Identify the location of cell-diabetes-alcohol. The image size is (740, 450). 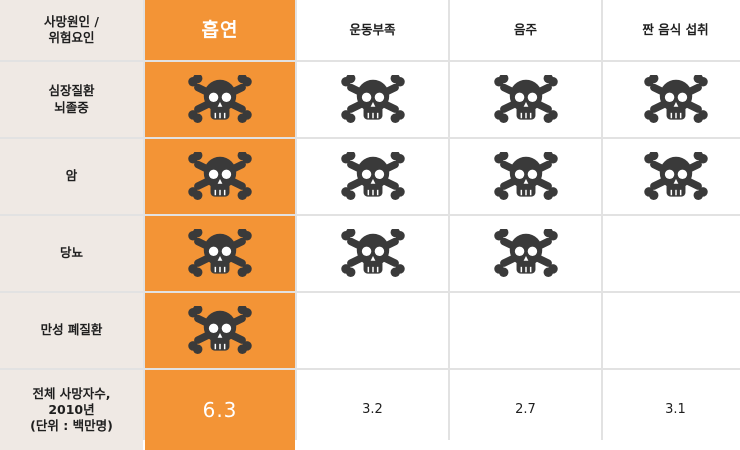
(525, 253).